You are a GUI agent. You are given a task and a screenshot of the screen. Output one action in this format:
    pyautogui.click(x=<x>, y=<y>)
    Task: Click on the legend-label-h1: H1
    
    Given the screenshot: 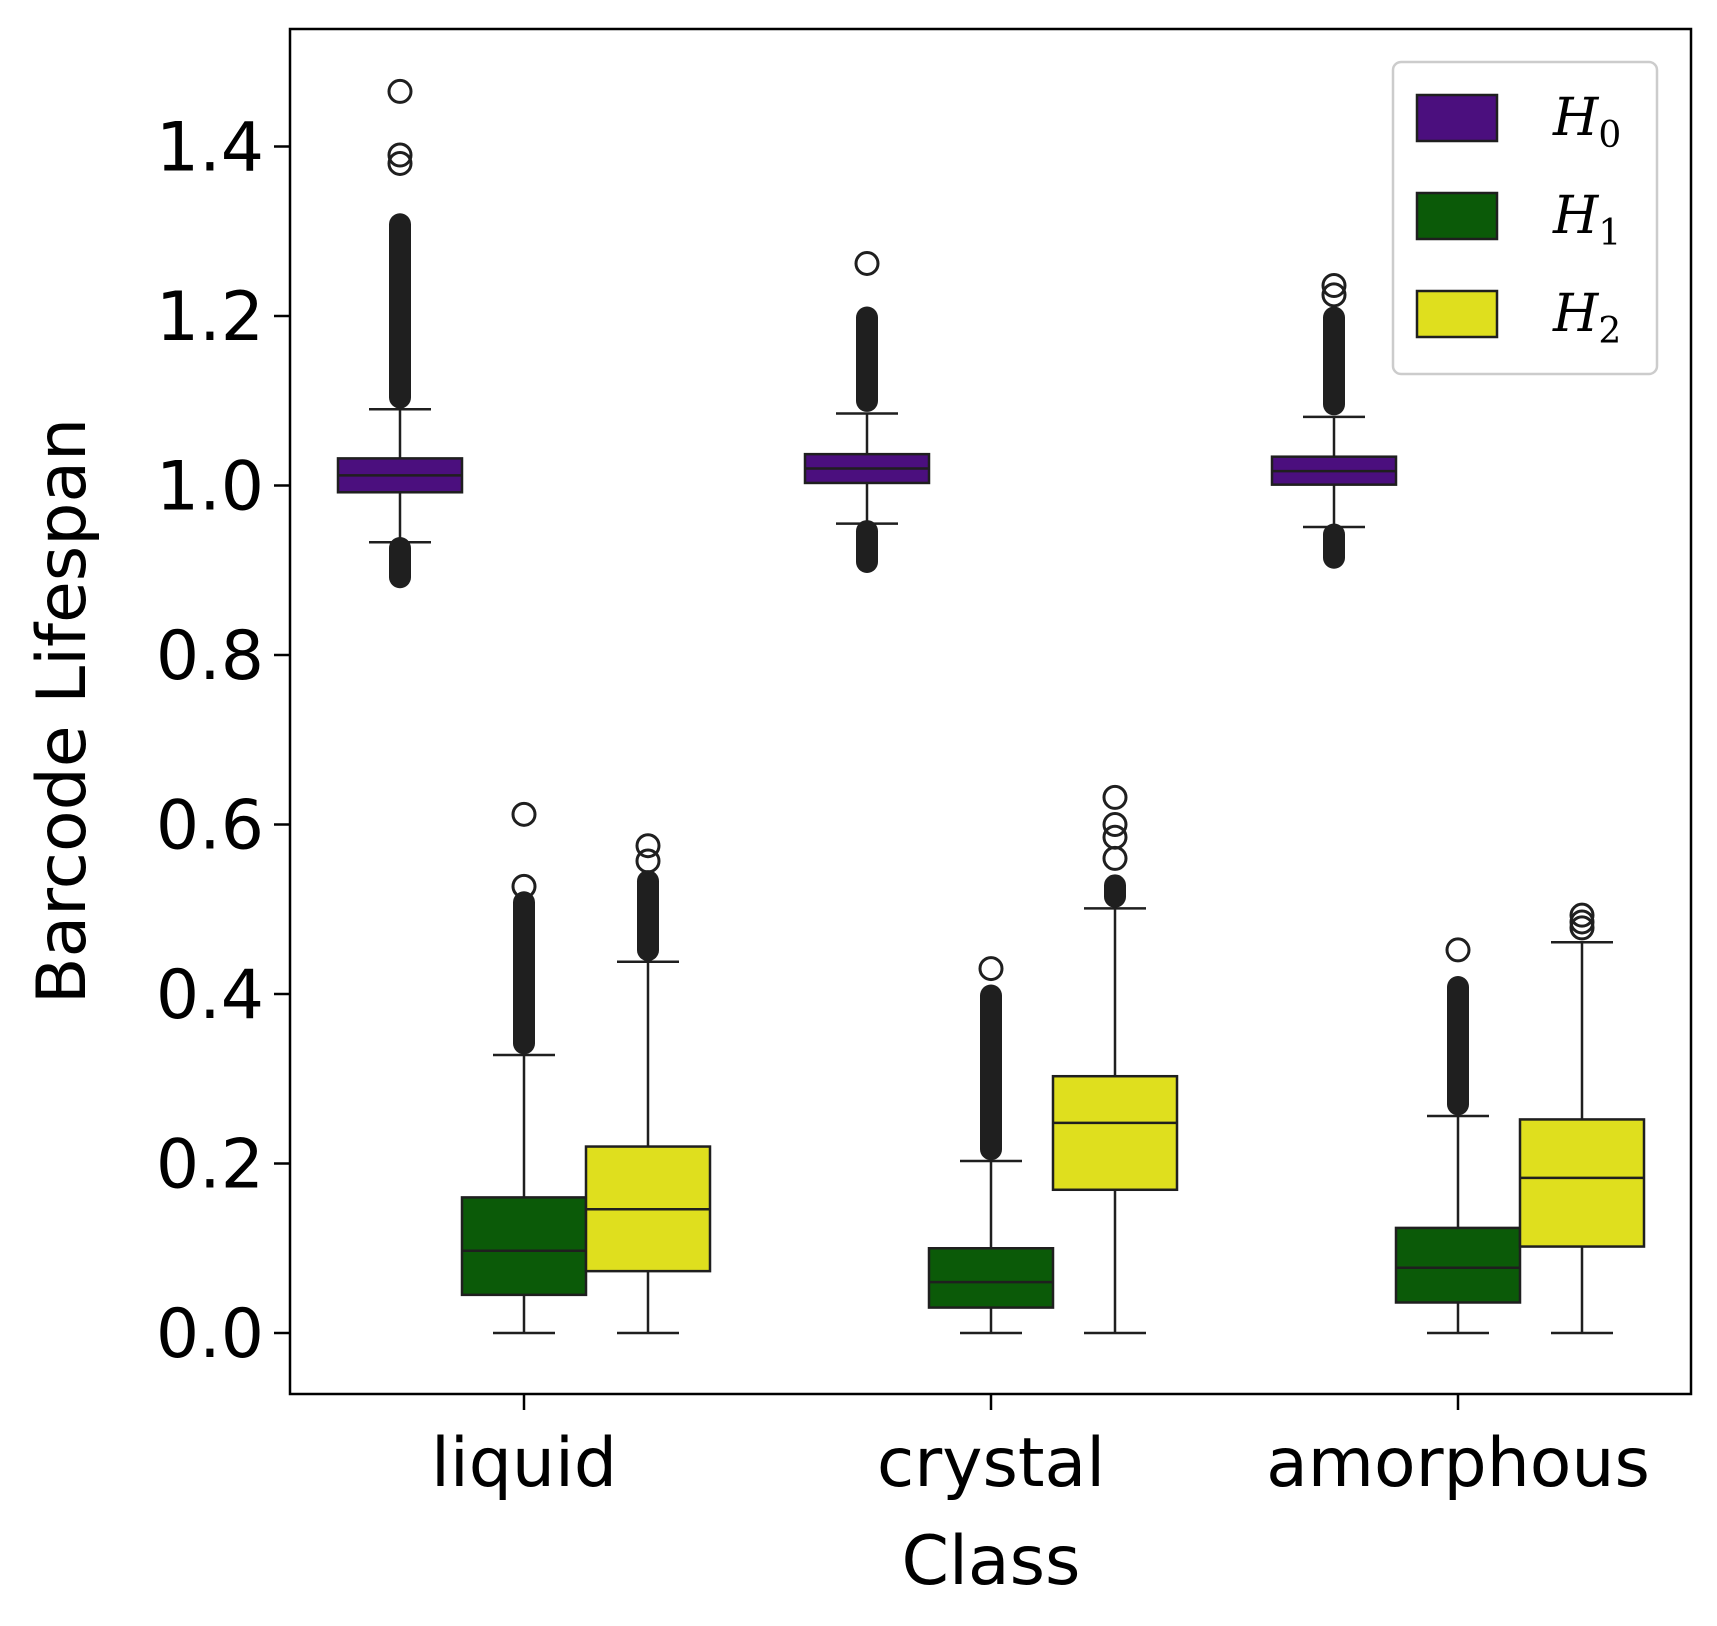 What is the action you would take?
    pyautogui.click(x=1586, y=220)
    